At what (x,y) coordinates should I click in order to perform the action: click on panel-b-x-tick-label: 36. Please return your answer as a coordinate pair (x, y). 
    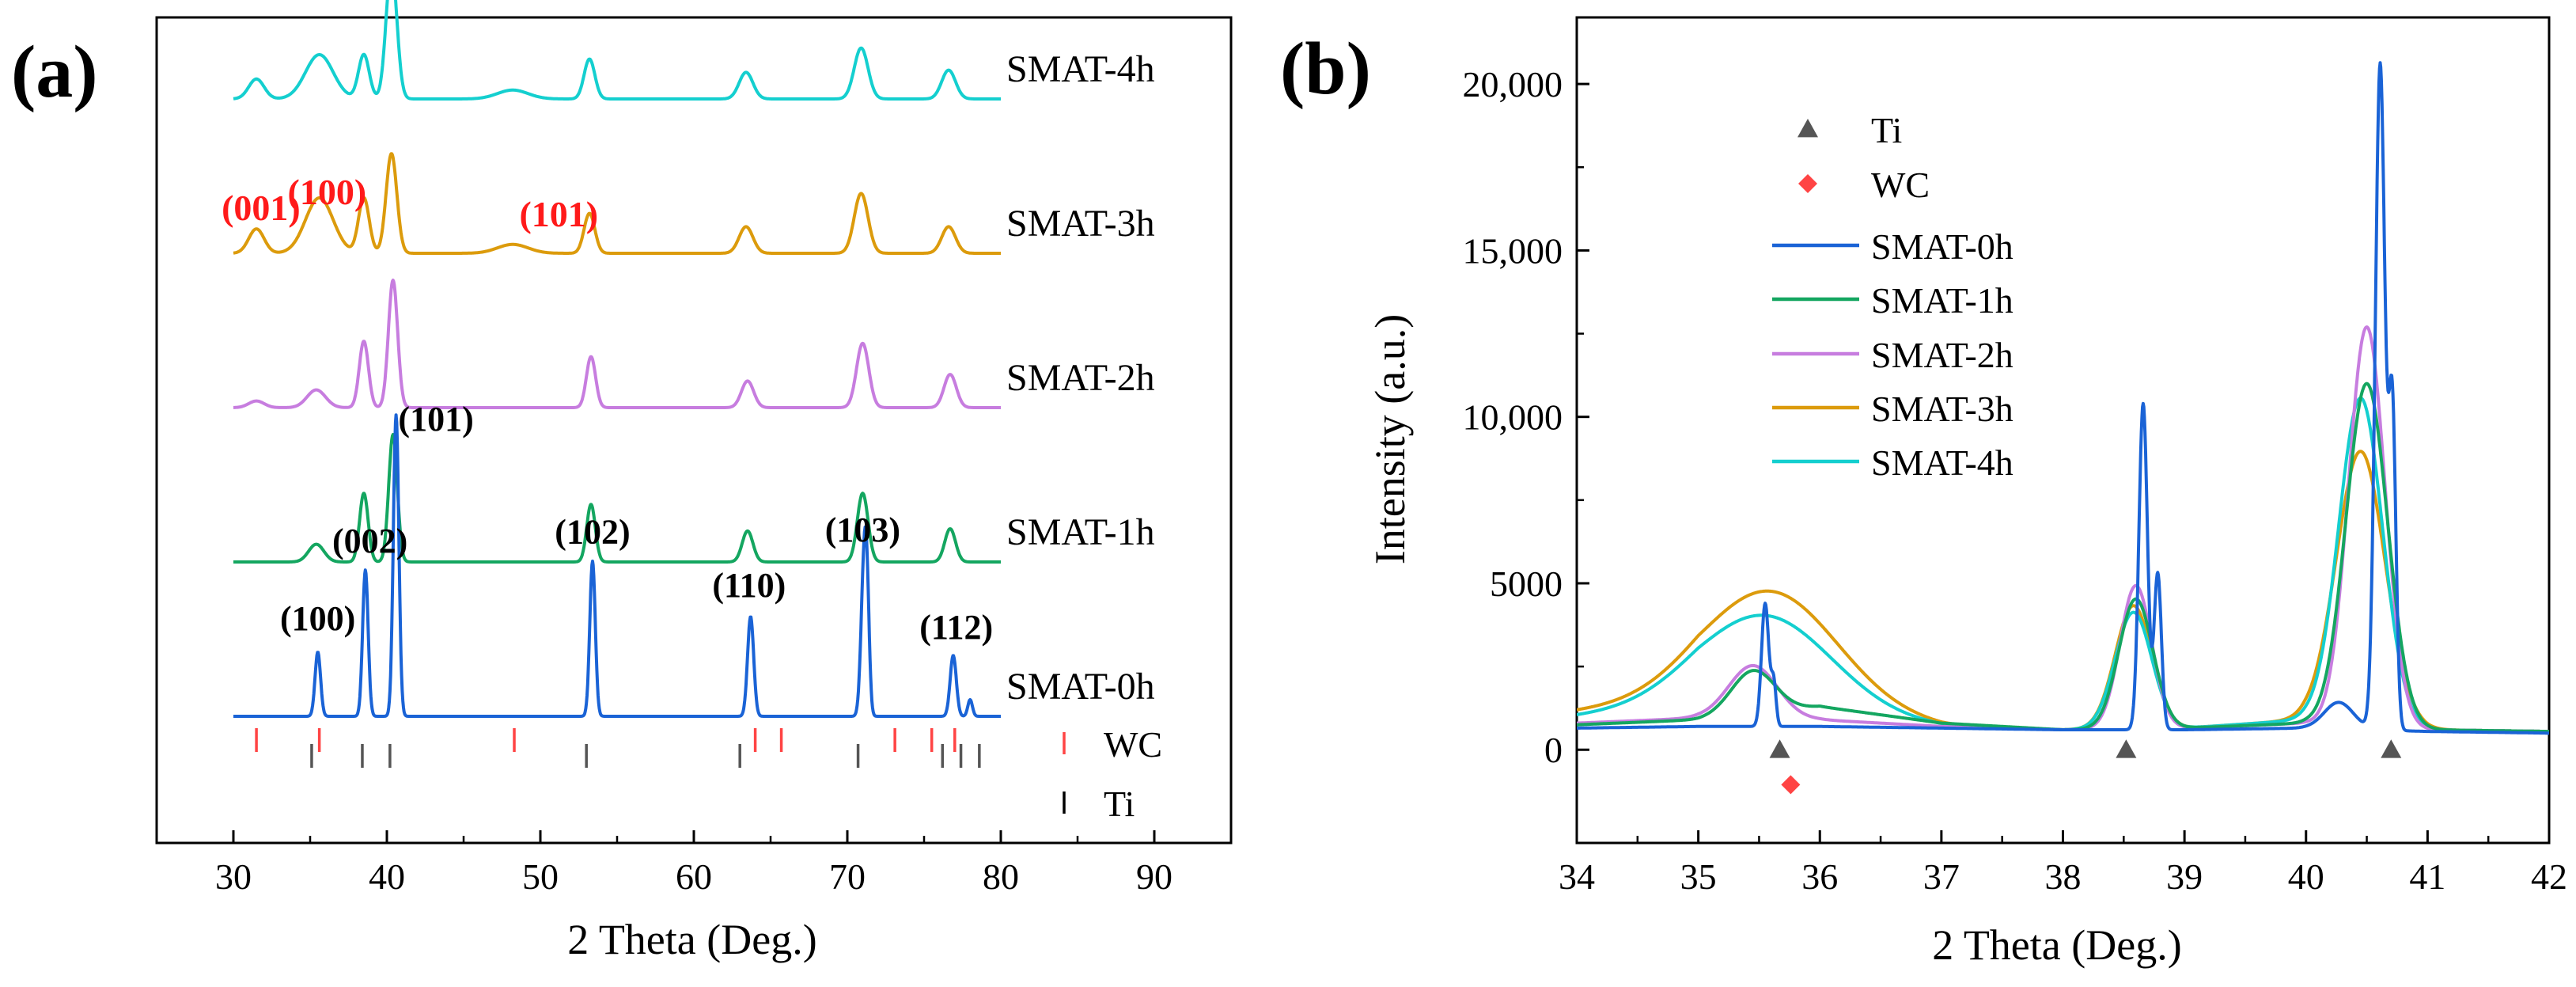
    Looking at the image, I should click on (1820, 876).